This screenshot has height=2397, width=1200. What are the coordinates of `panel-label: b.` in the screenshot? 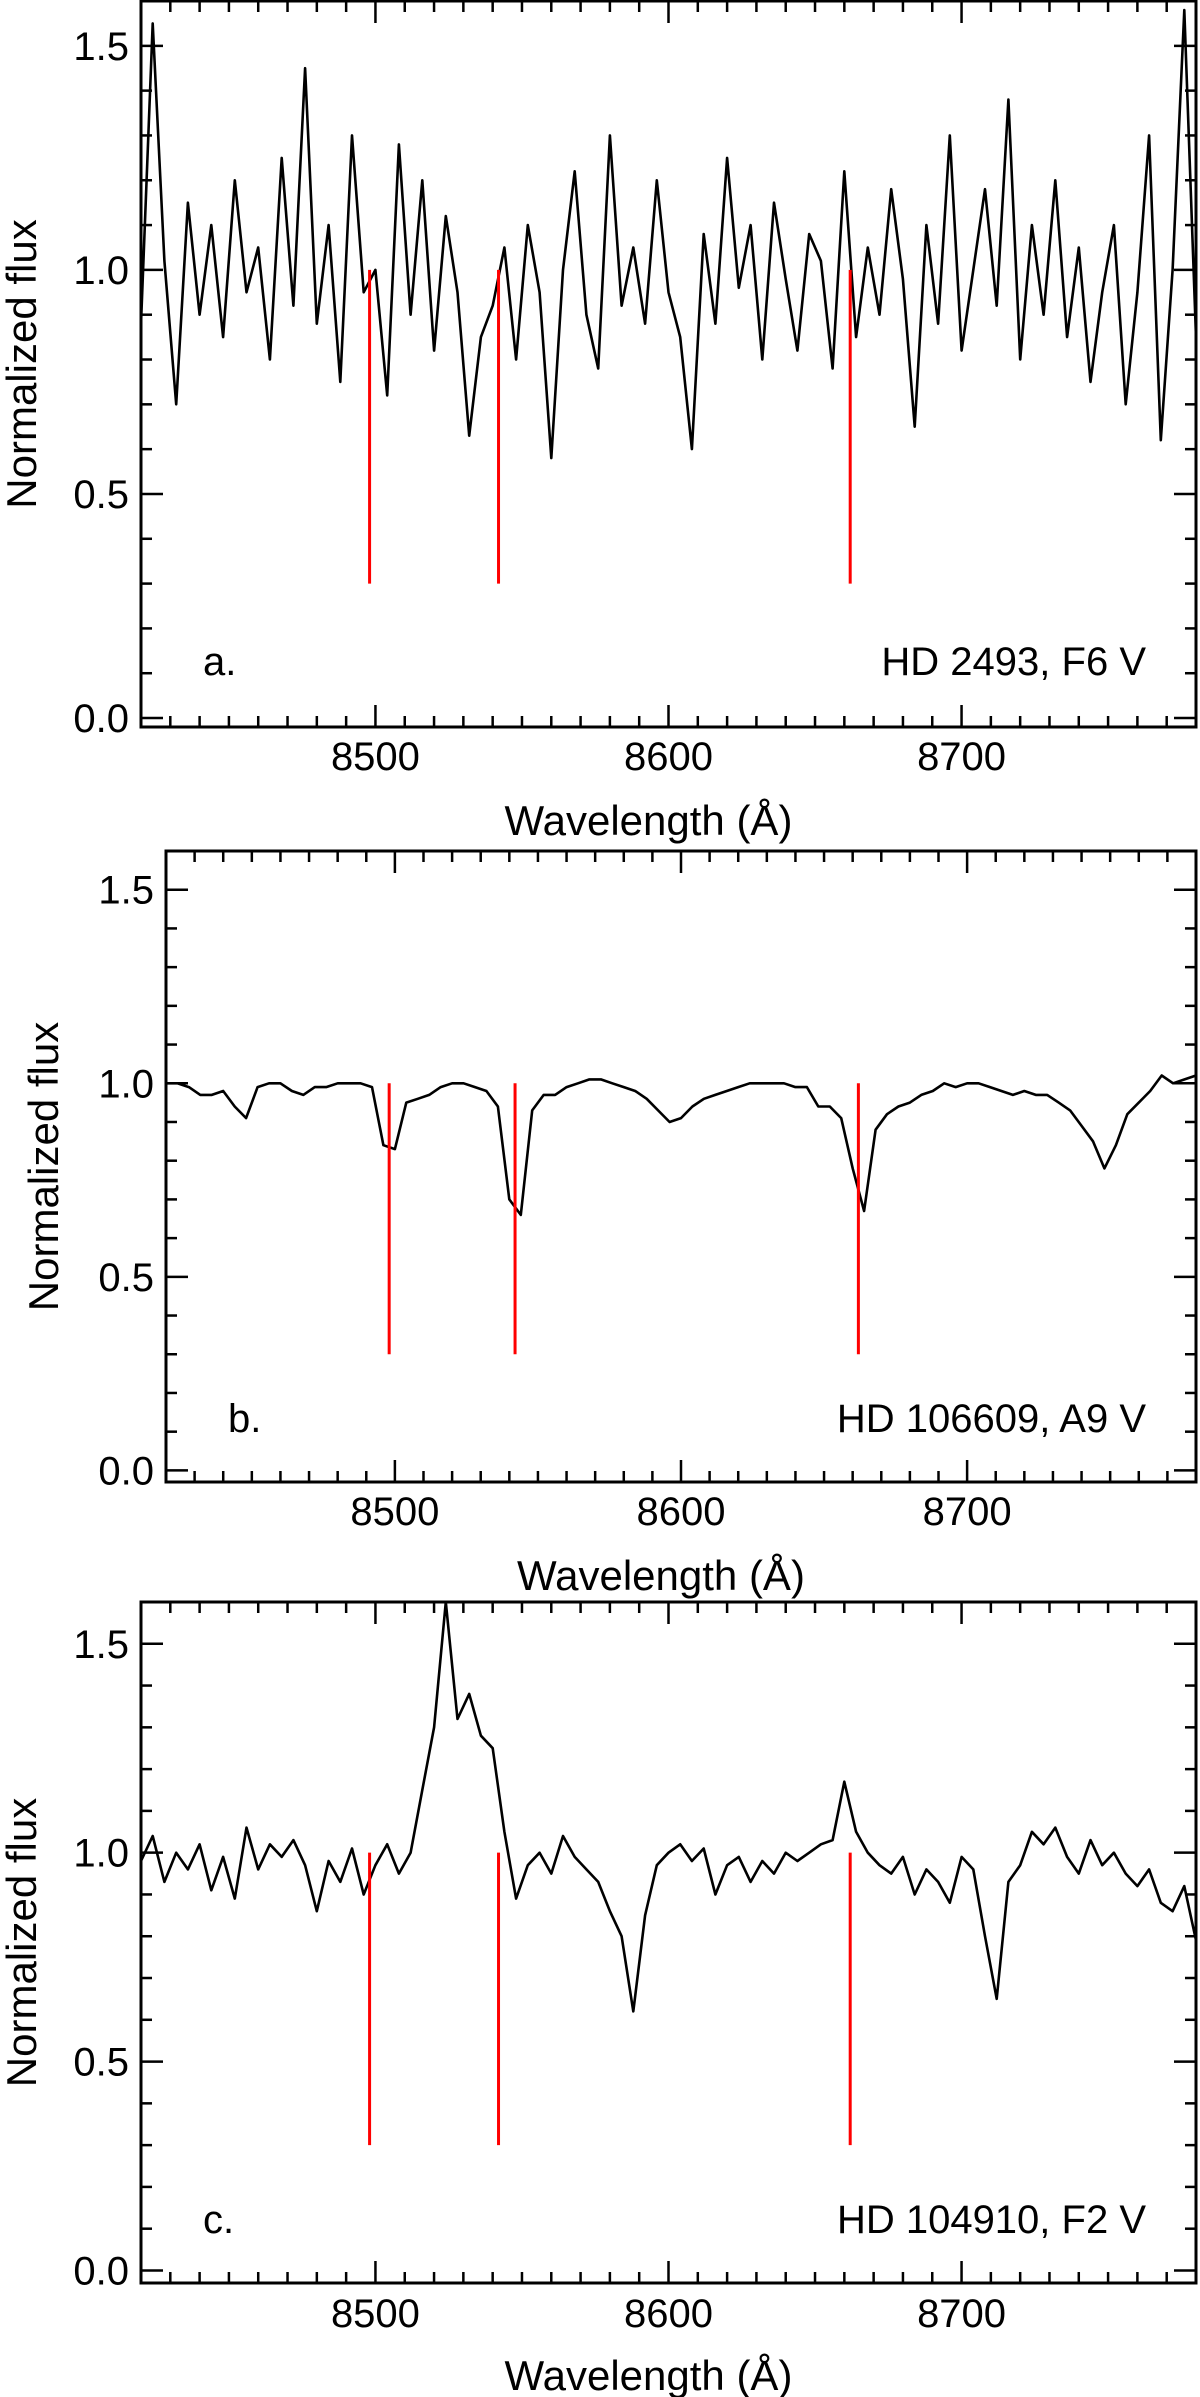 It's located at (244, 1419).